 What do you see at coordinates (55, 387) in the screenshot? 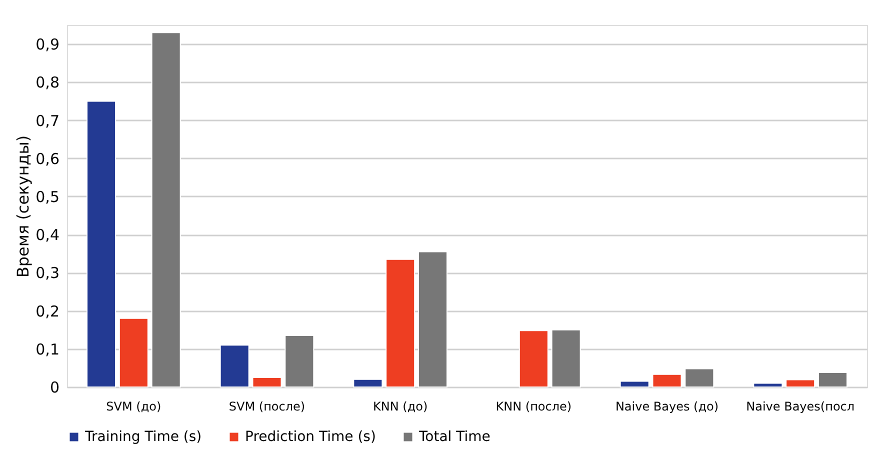
I see `y-tick-label: 0` at bounding box center [55, 387].